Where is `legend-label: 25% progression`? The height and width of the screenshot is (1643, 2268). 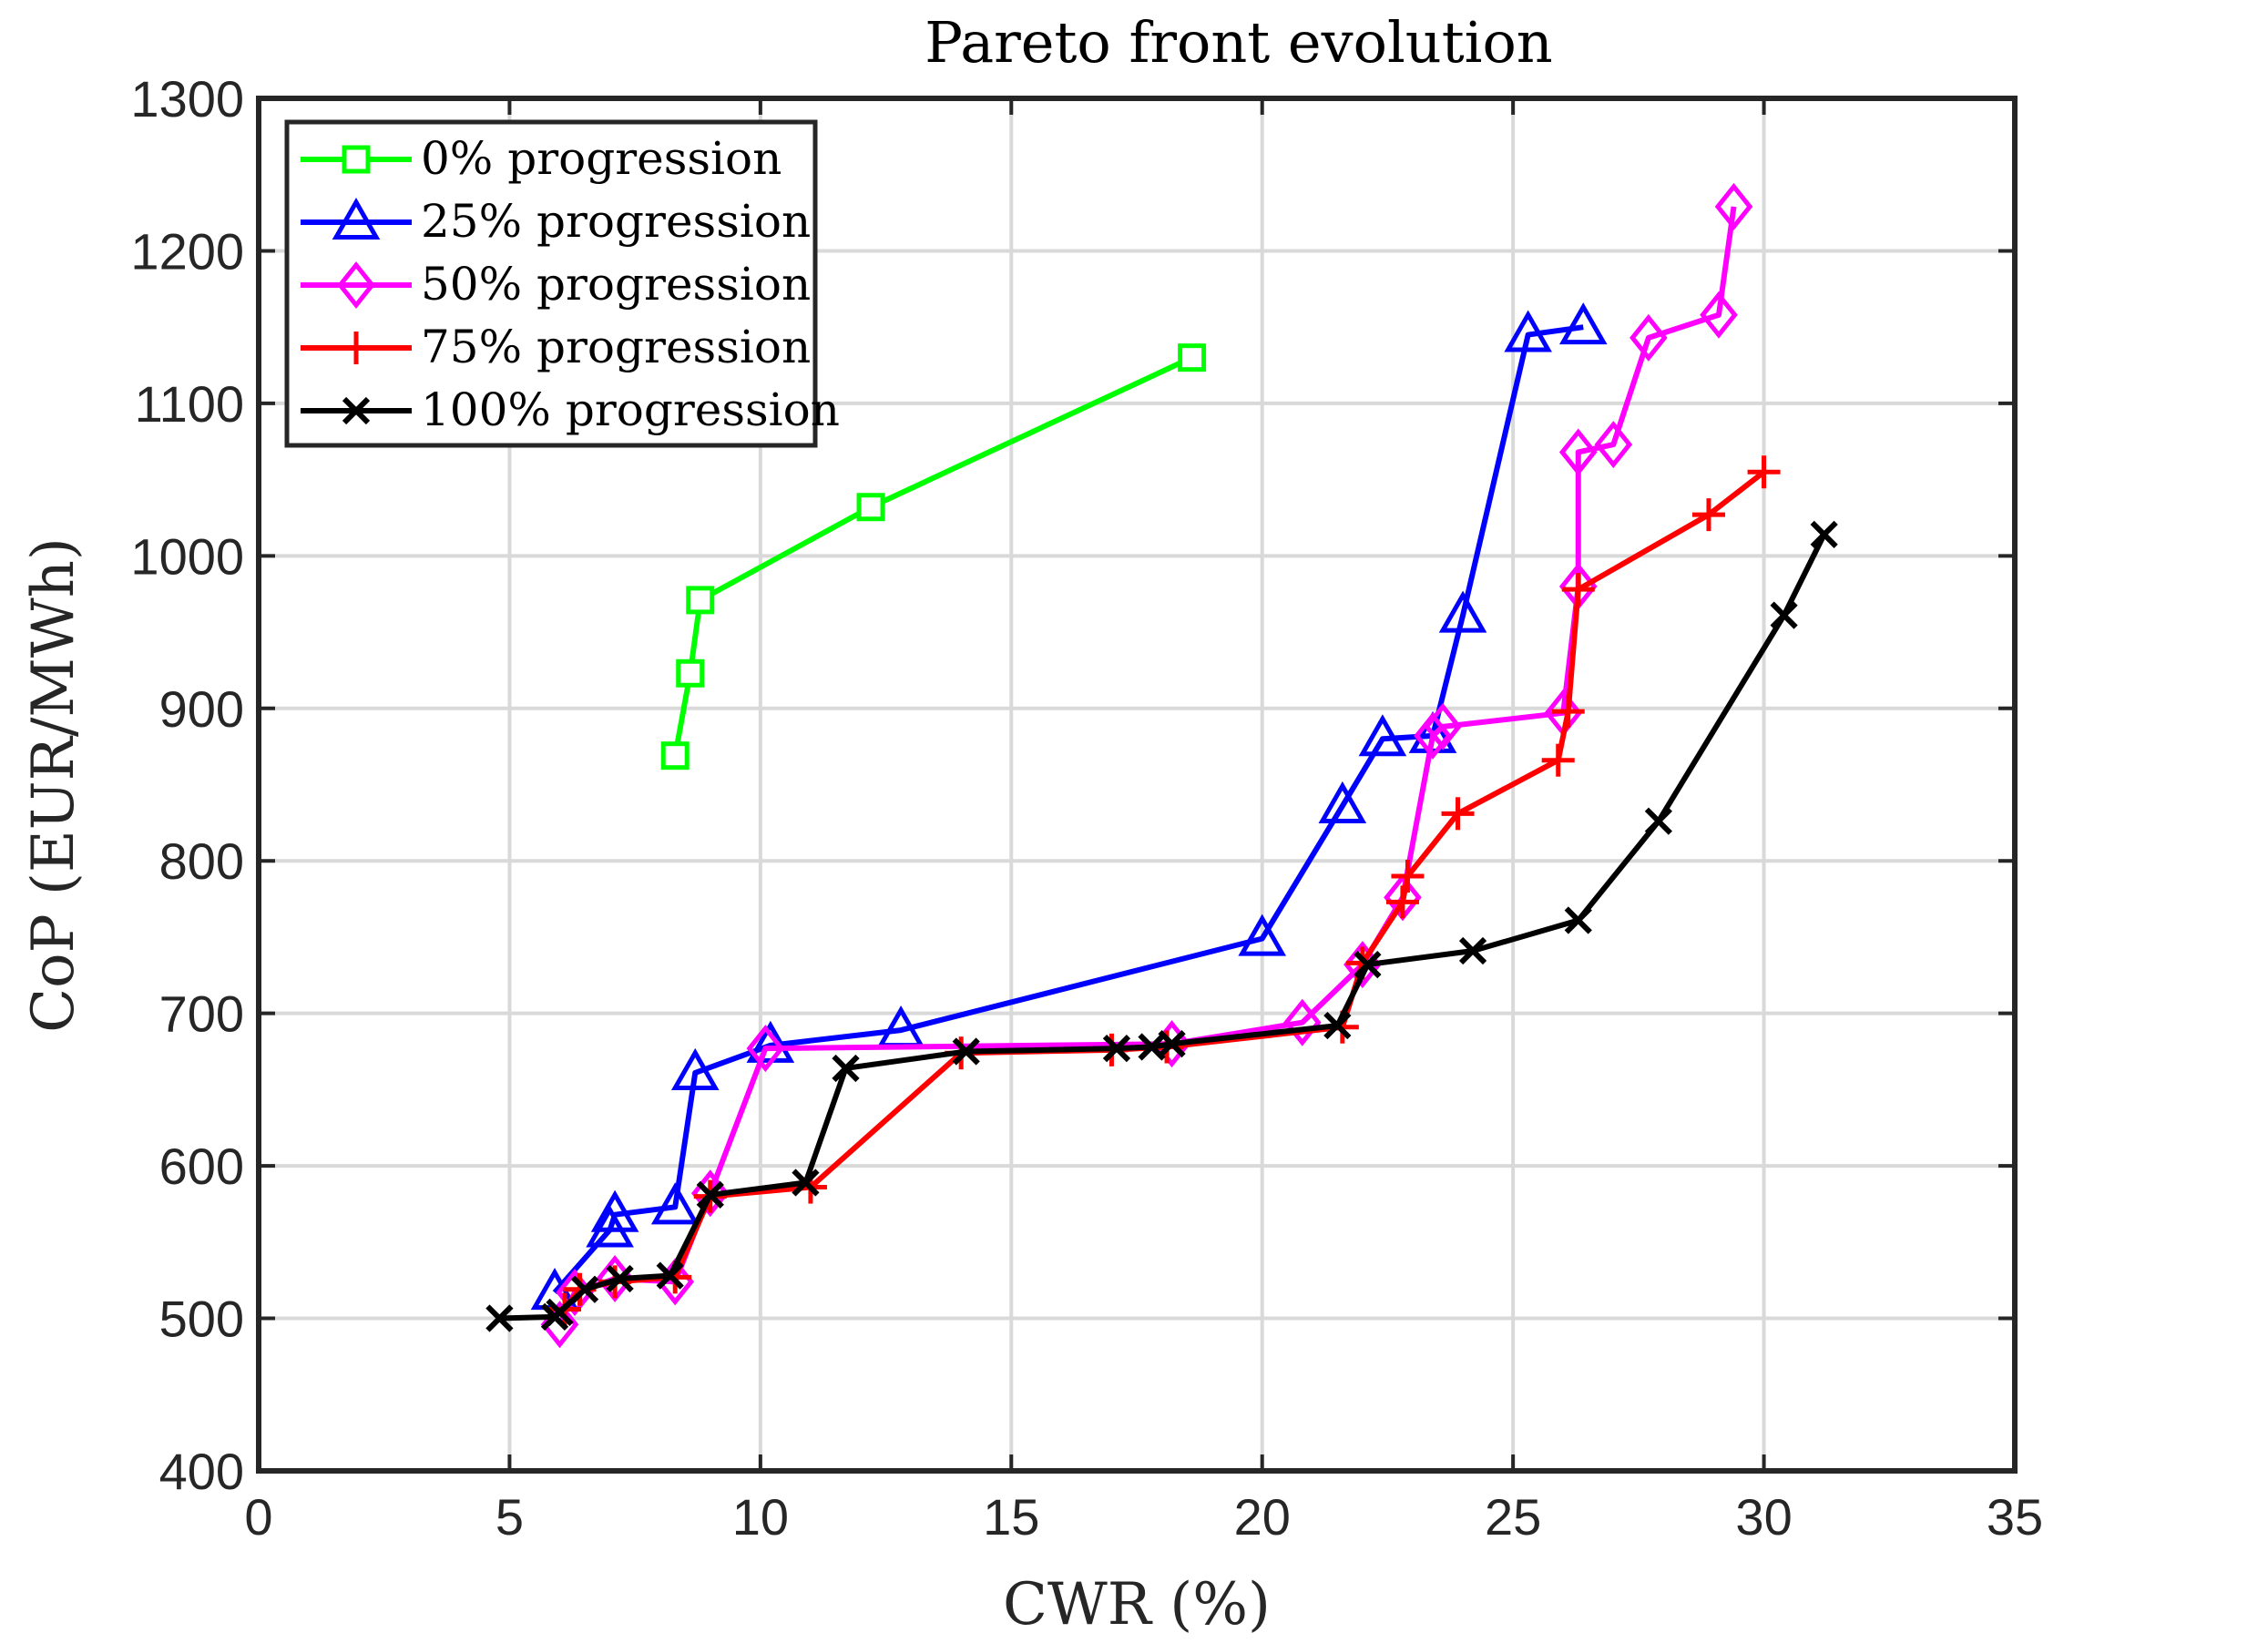 legend-label: 25% progression is located at coordinates (616, 221).